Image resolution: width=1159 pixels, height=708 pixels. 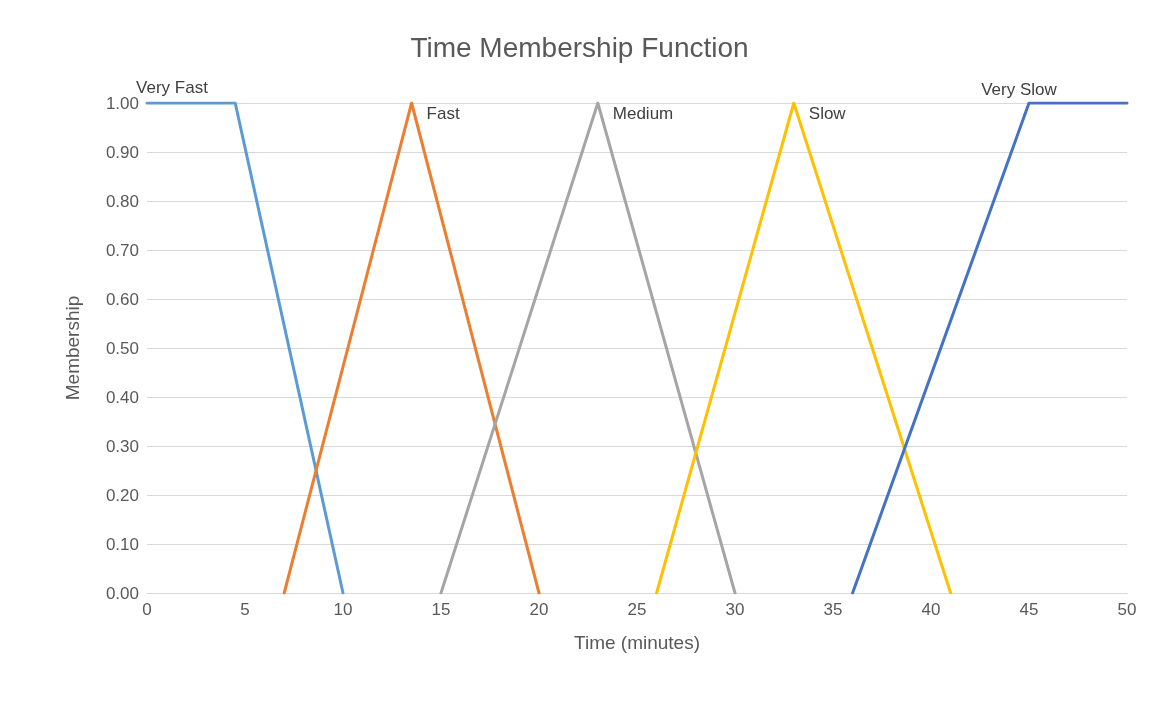 What do you see at coordinates (827, 113) in the screenshot?
I see `series-label: Slow` at bounding box center [827, 113].